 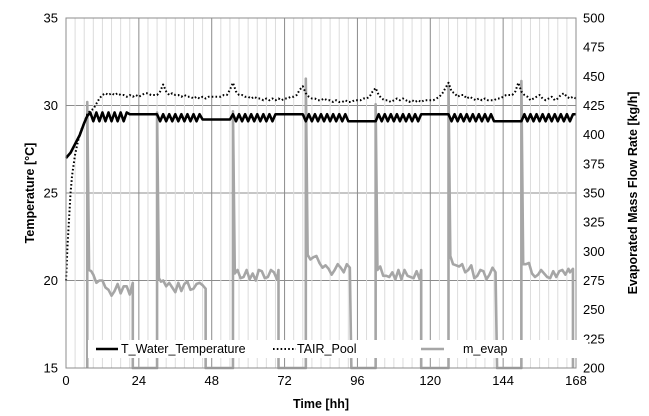 I want to click on x-tick-label: 48, so click(x=211, y=380).